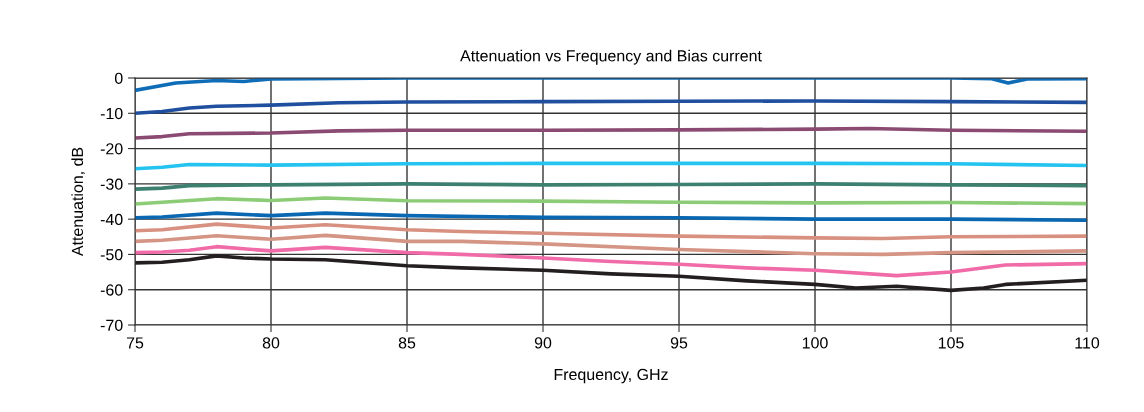  Describe the element at coordinates (611, 57) in the screenshot. I see `chart-title: Attenuation vs Frequency and Bias current` at that location.